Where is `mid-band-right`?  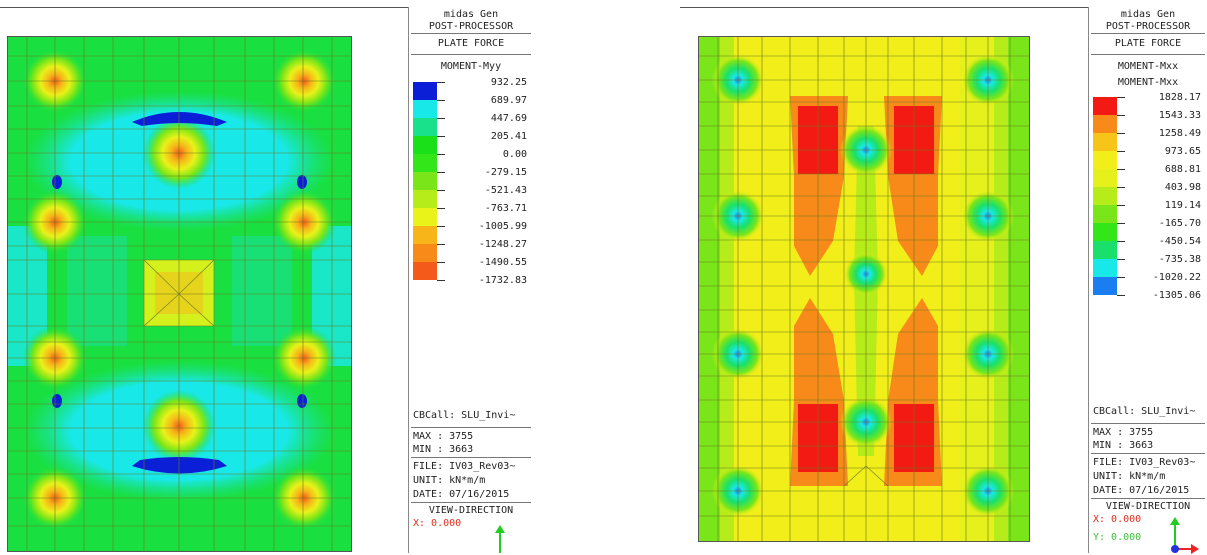 mid-band-right is located at coordinates (262, 291).